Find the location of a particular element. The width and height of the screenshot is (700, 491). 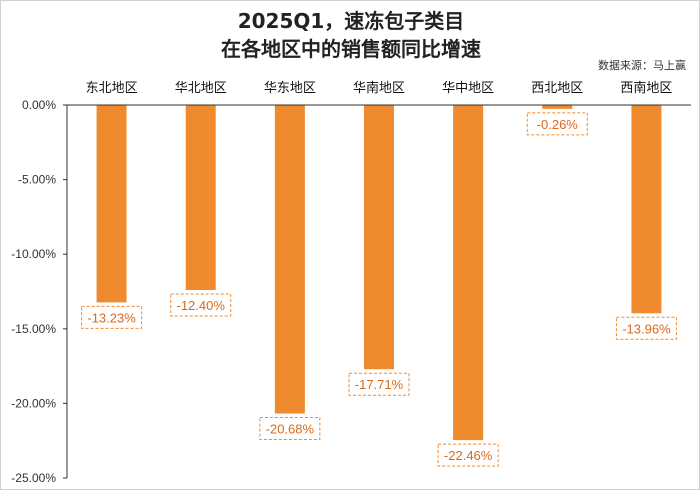

category-label: 华南地区 is located at coordinates (379, 88).